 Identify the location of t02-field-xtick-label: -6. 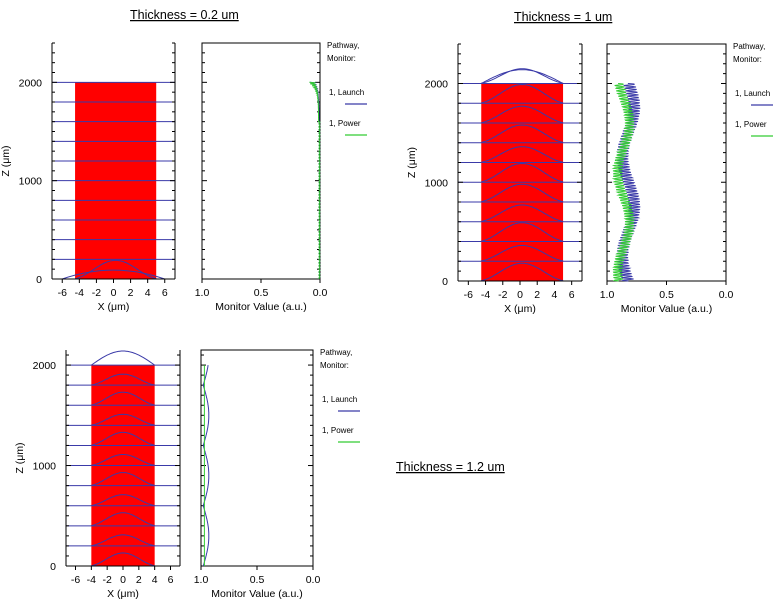
(62, 293).